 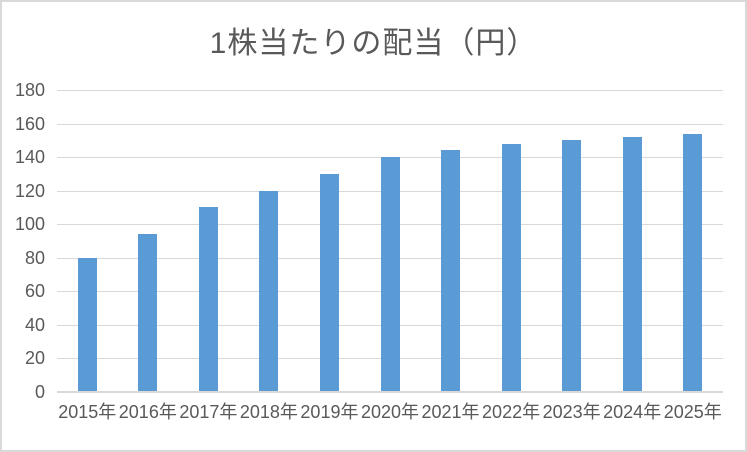 What do you see at coordinates (29, 157) in the screenshot?
I see `y-tick-label: 140` at bounding box center [29, 157].